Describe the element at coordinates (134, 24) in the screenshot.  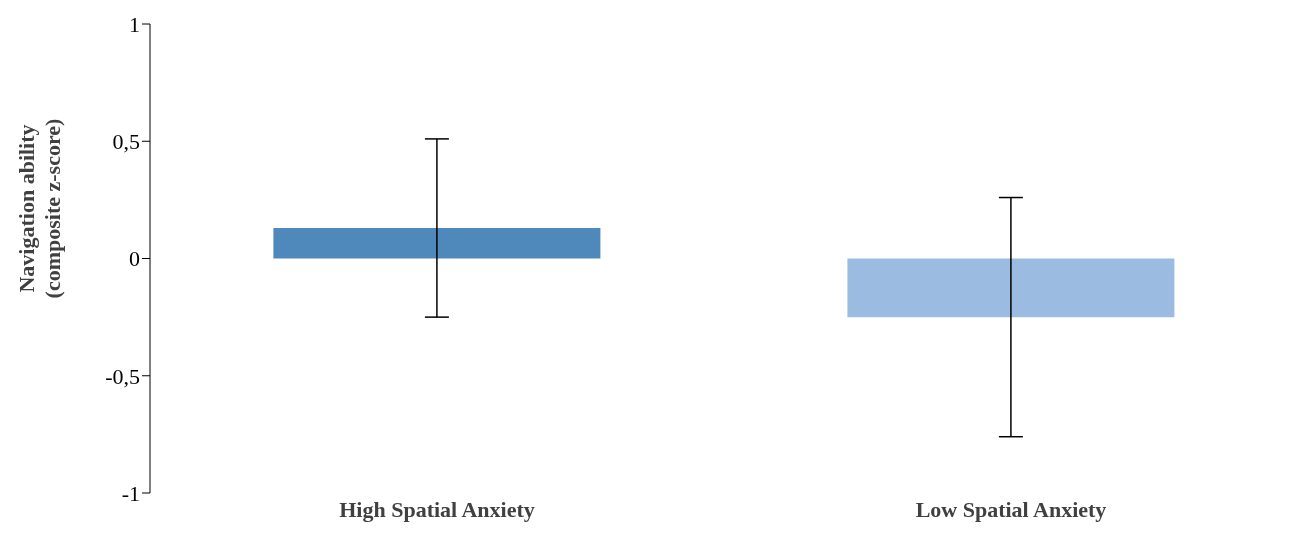
I see `y-tick-label: 1` at that location.